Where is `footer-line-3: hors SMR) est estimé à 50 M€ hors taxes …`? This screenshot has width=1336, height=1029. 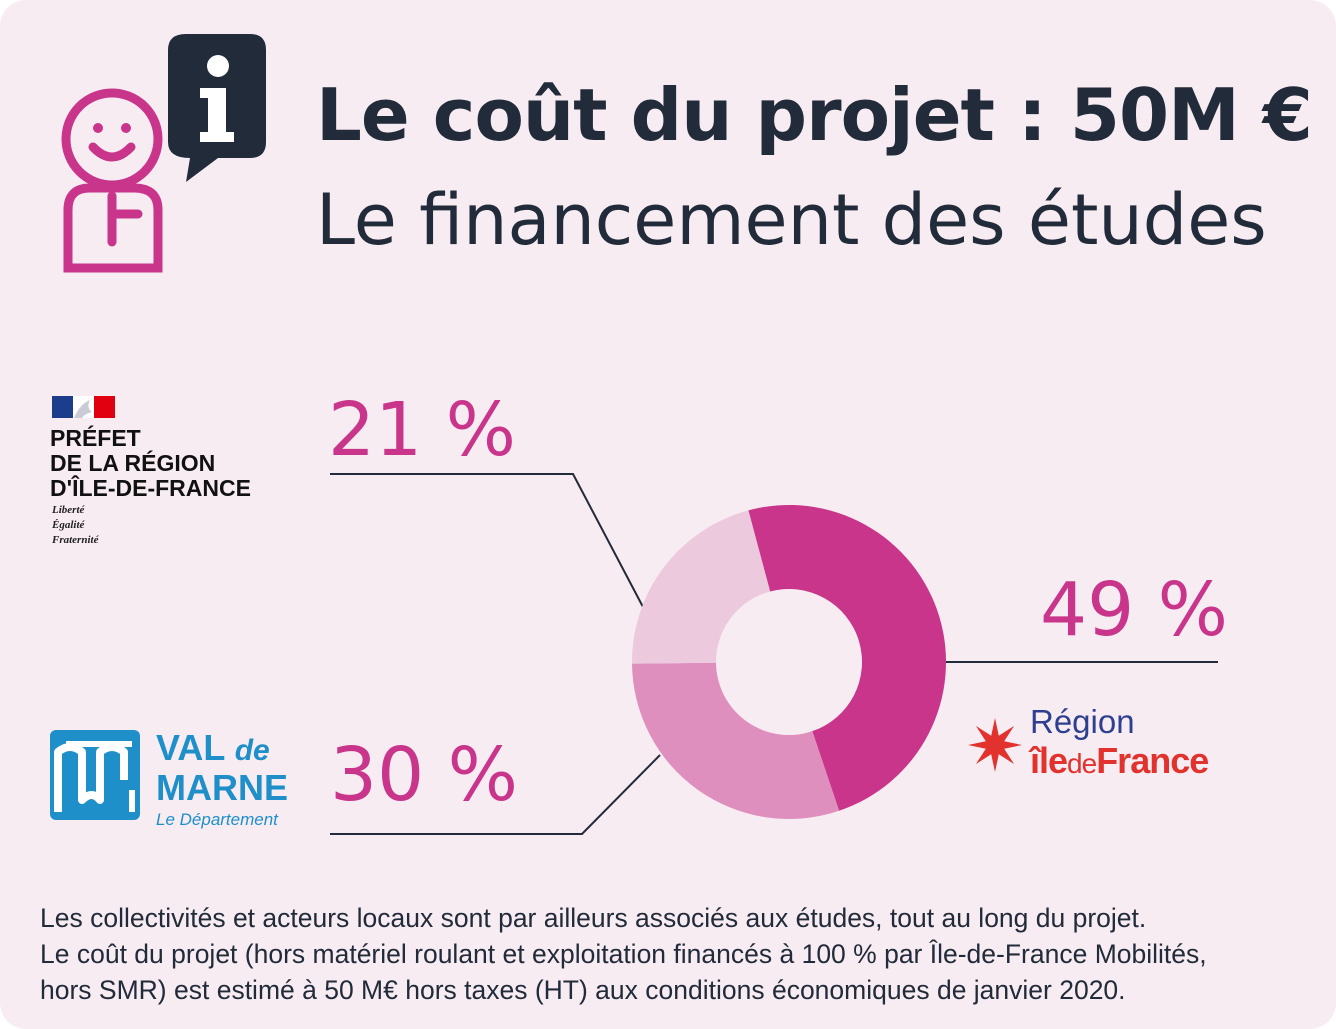
footer-line-3: hors SMR) est estimé à 50 M€ hors taxes … is located at coordinates (583, 990).